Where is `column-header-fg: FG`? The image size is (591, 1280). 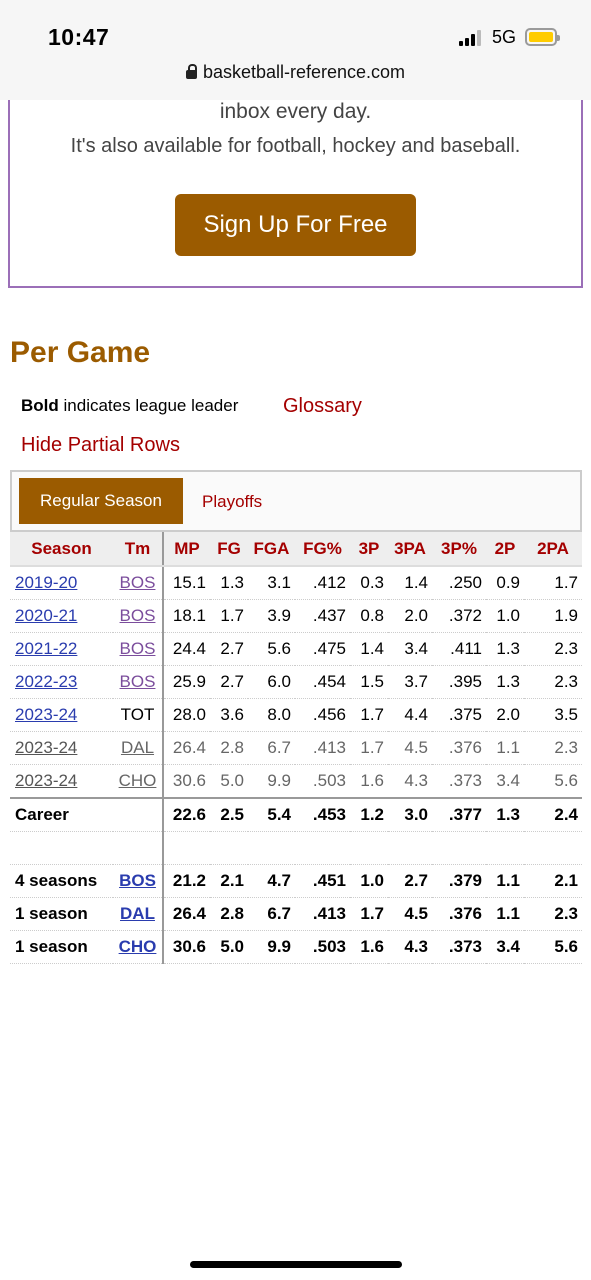 column-header-fg: FG is located at coordinates (229, 549).